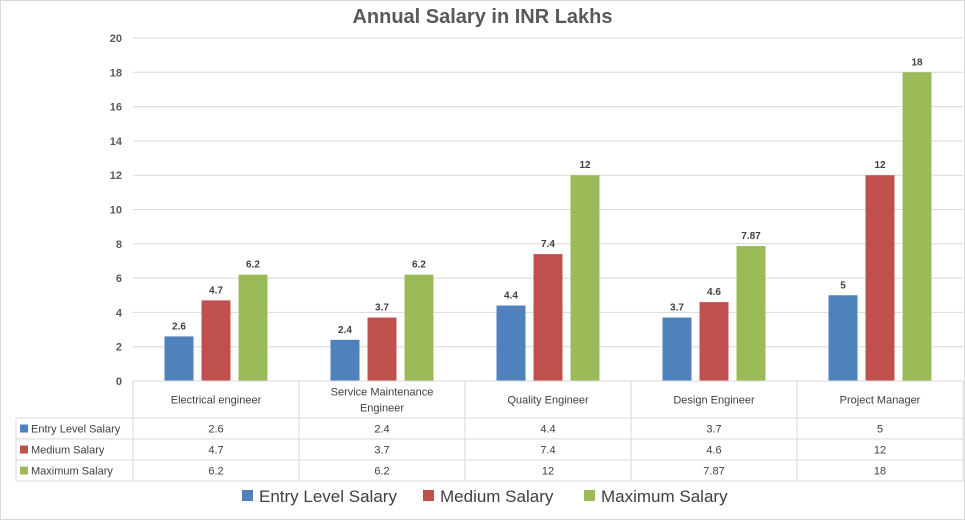 The image size is (965, 520). What do you see at coordinates (382, 393) in the screenshot?
I see `table-category-header: Service Maintenance` at bounding box center [382, 393].